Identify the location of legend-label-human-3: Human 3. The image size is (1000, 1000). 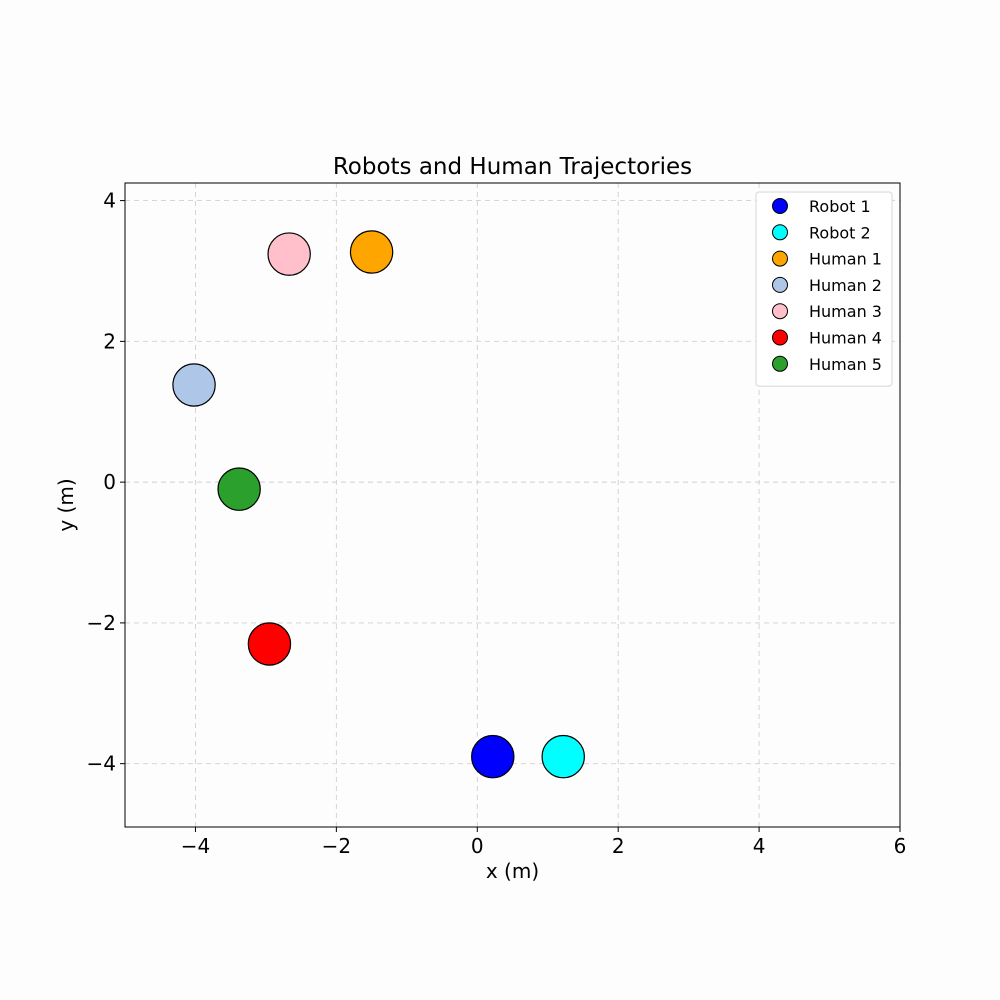
(845, 311).